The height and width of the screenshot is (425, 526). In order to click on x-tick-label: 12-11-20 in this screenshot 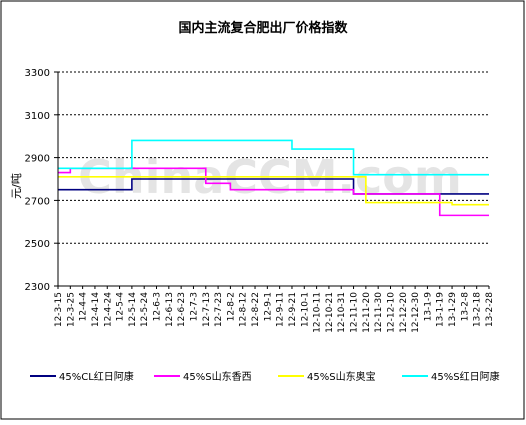, I will do `click(367, 312)`.